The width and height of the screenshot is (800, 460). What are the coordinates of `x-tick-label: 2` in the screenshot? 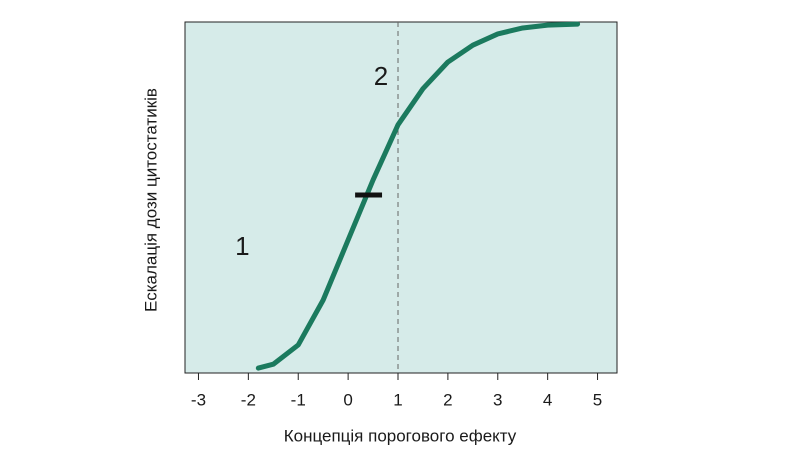 It's located at (447, 399).